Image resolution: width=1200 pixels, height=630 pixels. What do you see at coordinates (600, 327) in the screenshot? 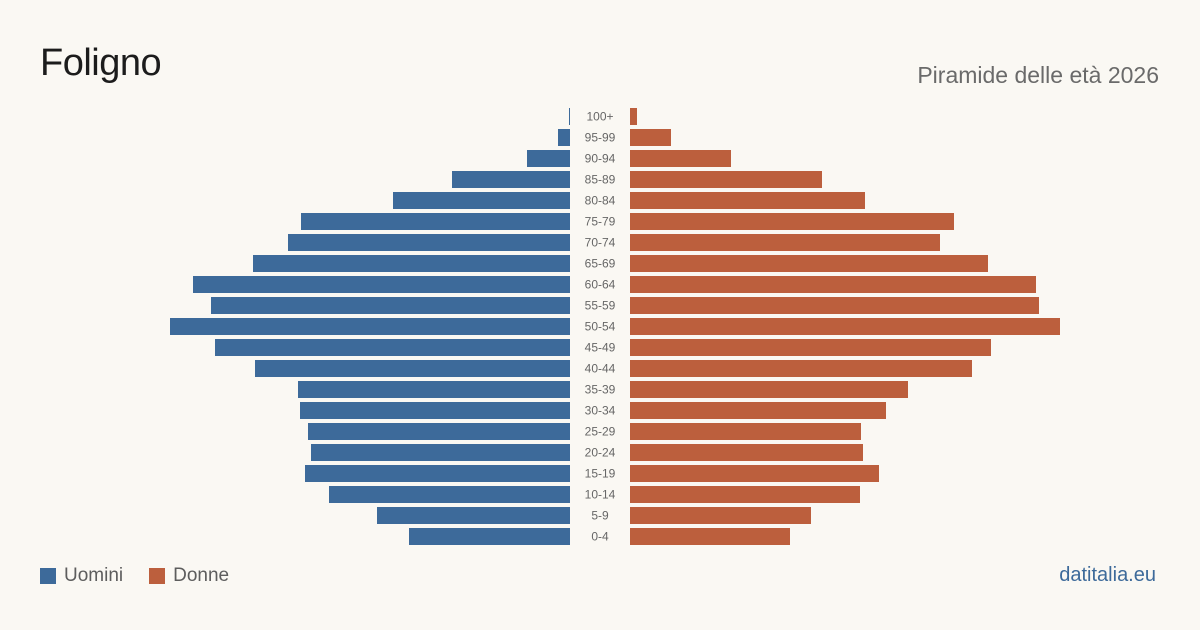
I see `age-label-50-54: 50-54` at bounding box center [600, 327].